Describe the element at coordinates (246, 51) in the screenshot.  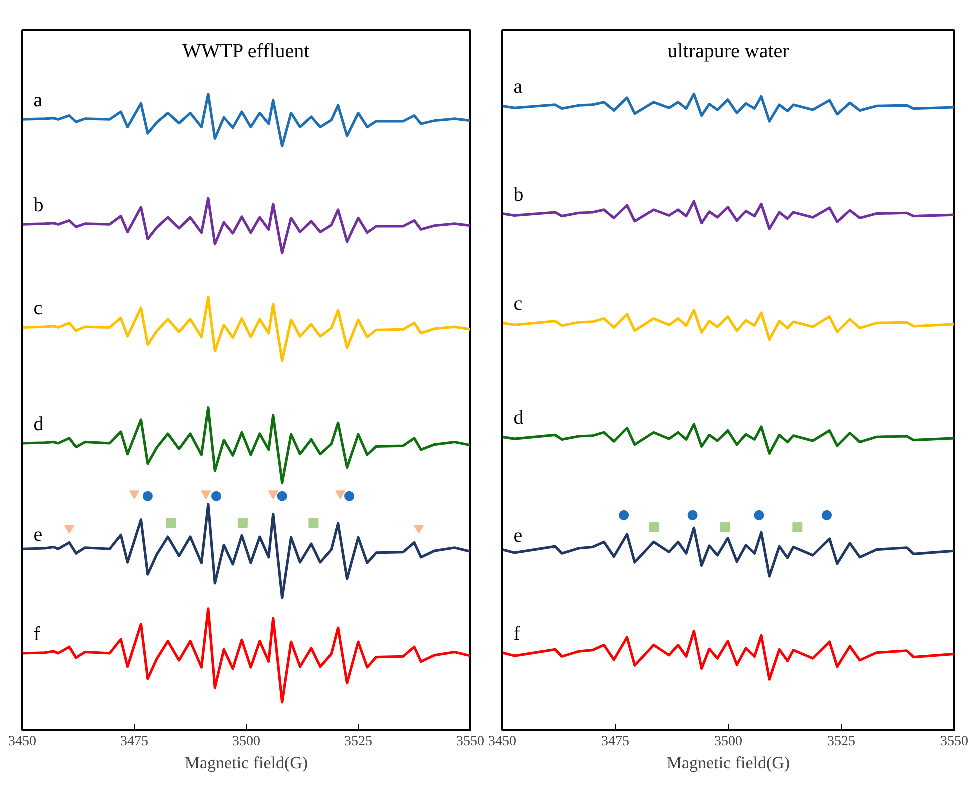
I see `chart-title: WWTP effluent` at that location.